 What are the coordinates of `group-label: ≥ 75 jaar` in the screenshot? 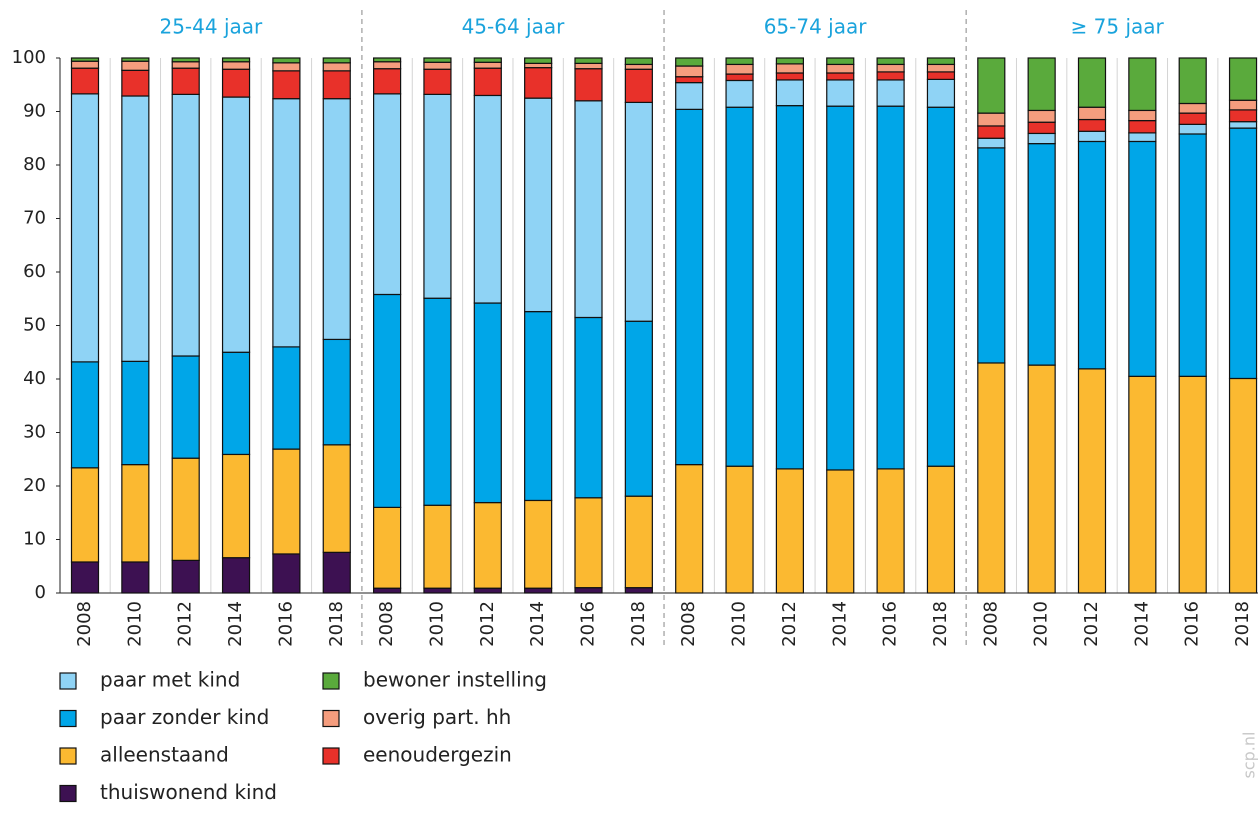 It's located at (1118, 27).